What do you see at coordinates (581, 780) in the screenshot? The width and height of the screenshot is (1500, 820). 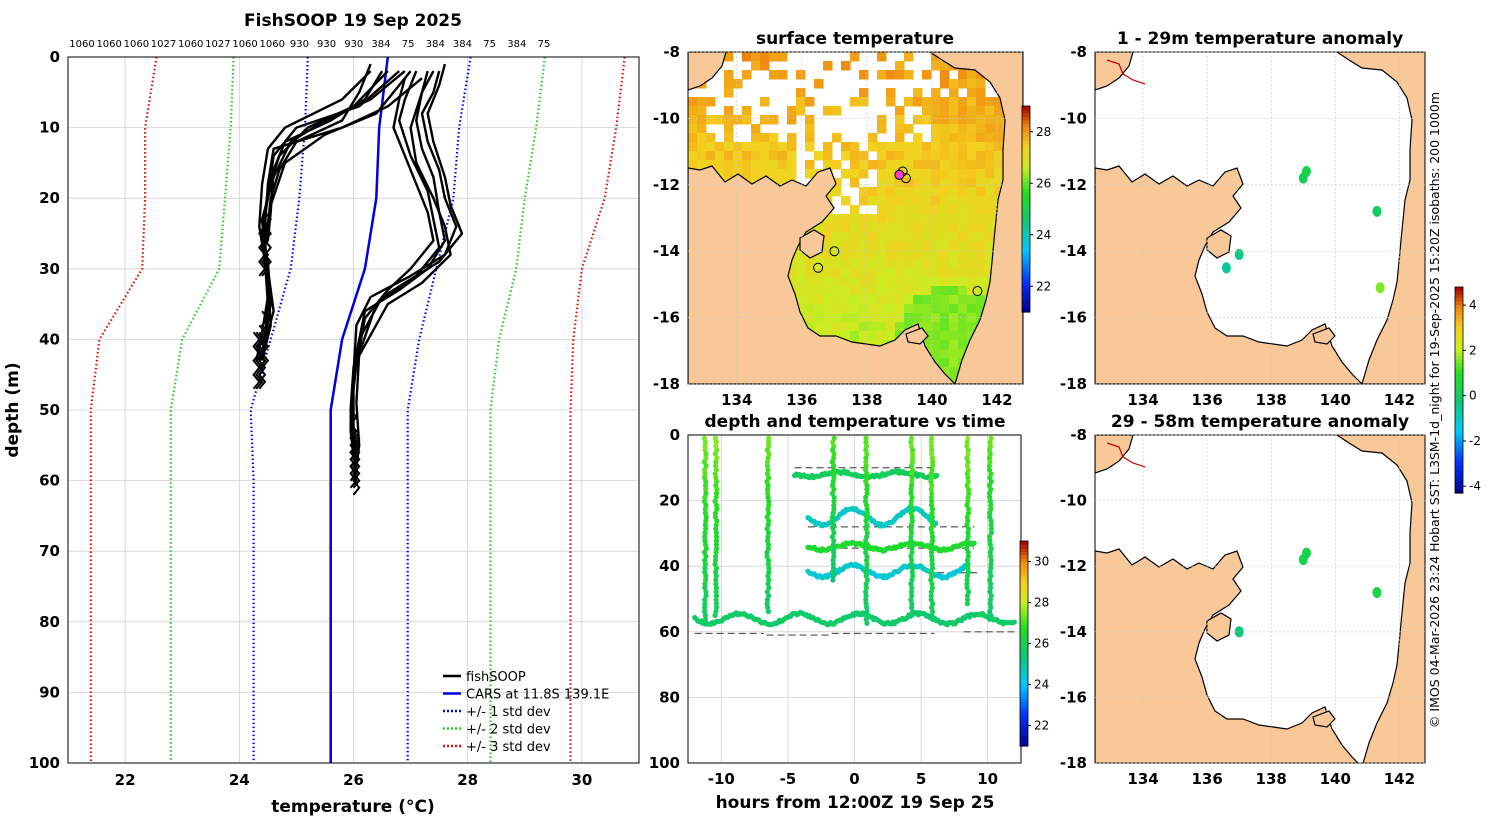 I see `profile-x-tick-label: 30` at bounding box center [581, 780].